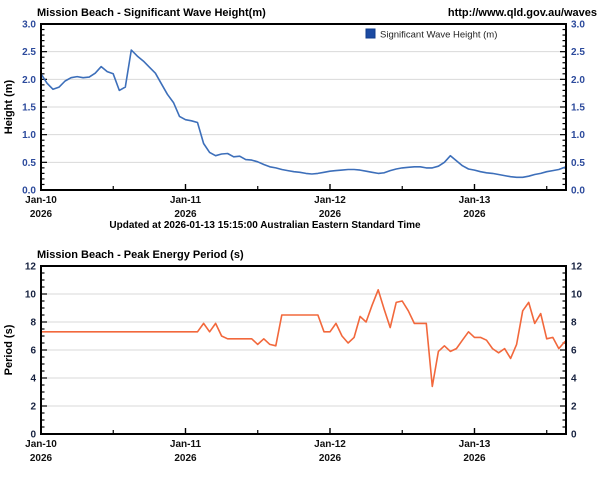  I want to click on legend-swatch, so click(370, 33).